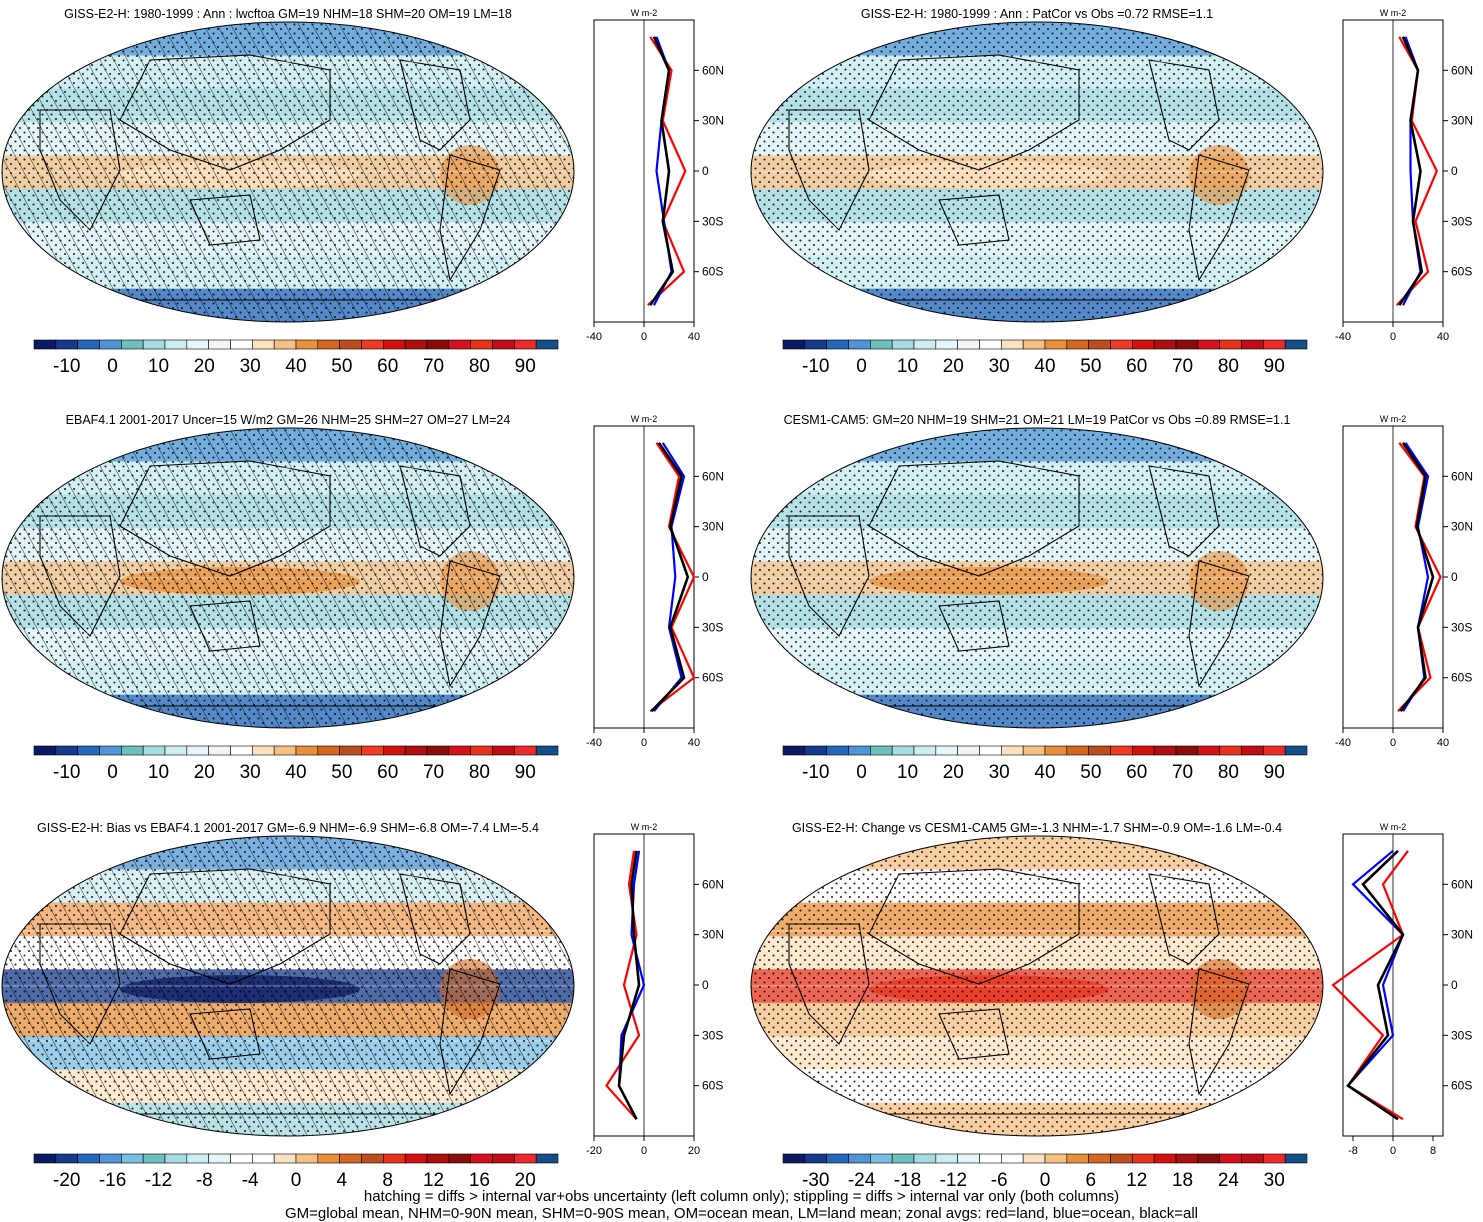  I want to click on profile-line-land, so click(672, 577).